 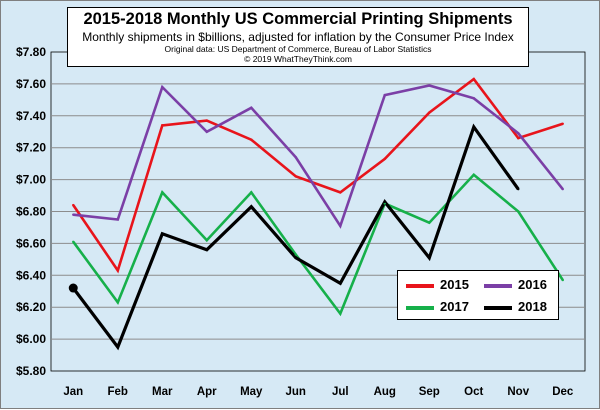 What do you see at coordinates (420, 308) in the screenshot?
I see `legend-swatch-2017` at bounding box center [420, 308].